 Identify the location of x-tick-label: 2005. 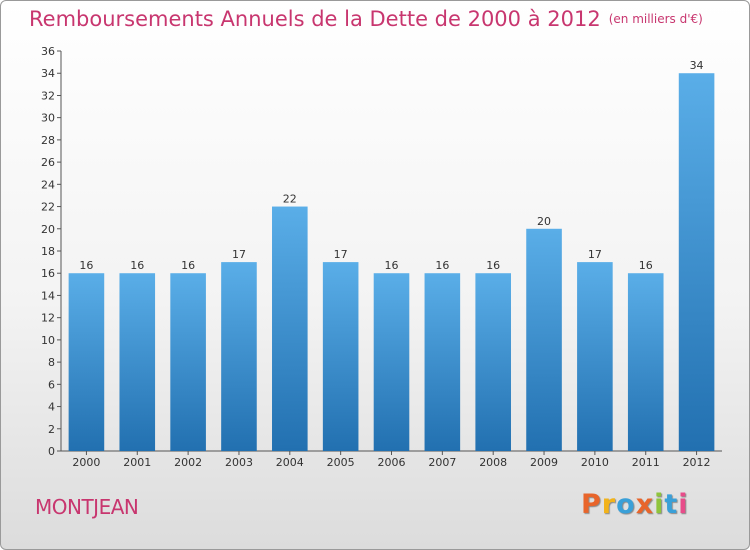
(341, 462).